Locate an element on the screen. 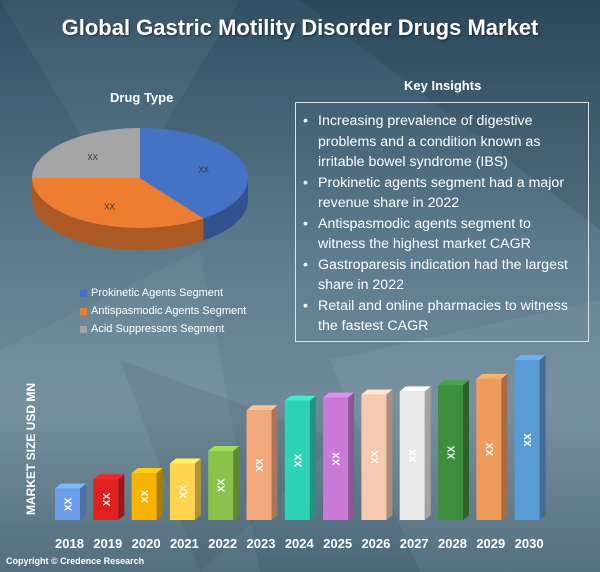  legend-entry: Prokinetic Agents Segment is located at coordinates (163, 293).